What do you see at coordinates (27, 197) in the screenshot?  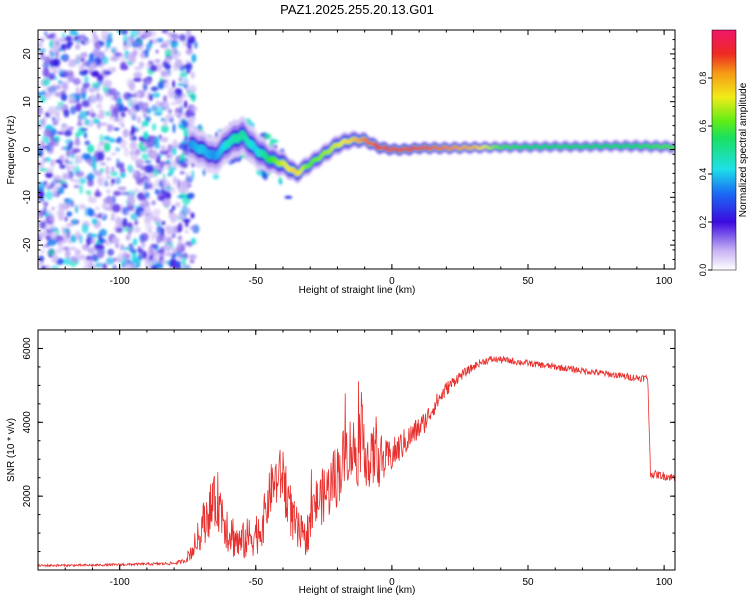 I see `y-tick-label: -10` at bounding box center [27, 197].